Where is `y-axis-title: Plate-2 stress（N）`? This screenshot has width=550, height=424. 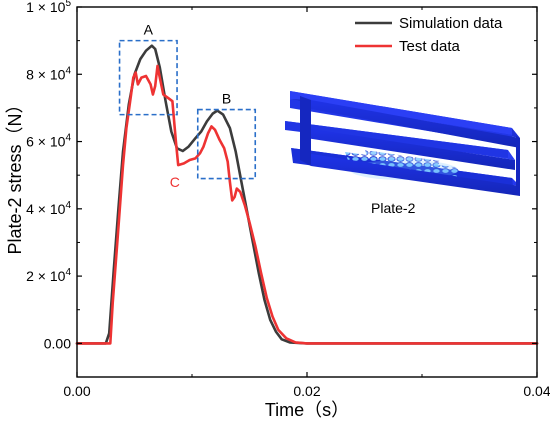
y-axis-title: Plate-2 stress（N） is located at coordinates (15, 174).